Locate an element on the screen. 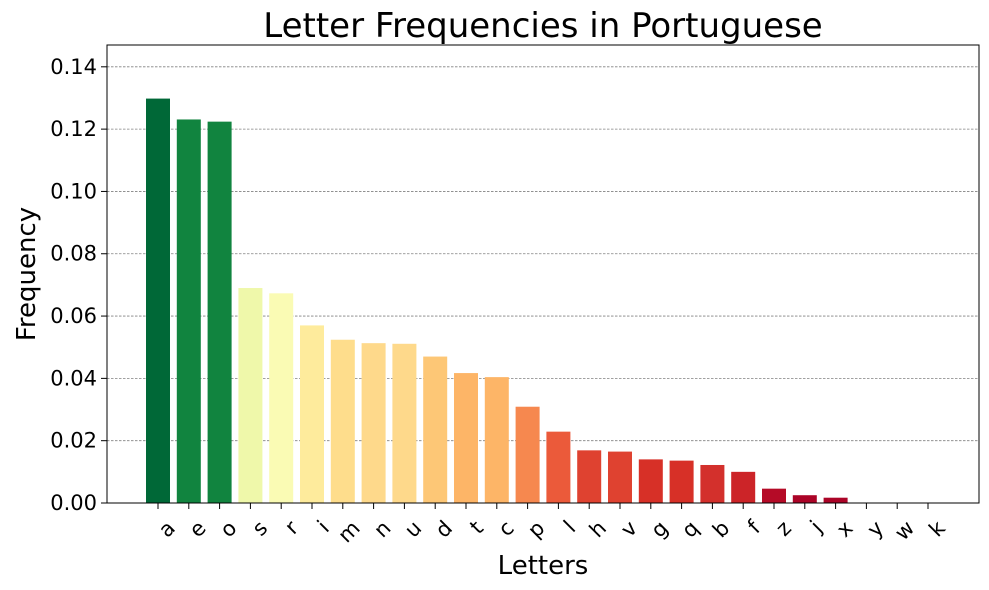  y-tick-label: 0.10 is located at coordinates (73, 191).